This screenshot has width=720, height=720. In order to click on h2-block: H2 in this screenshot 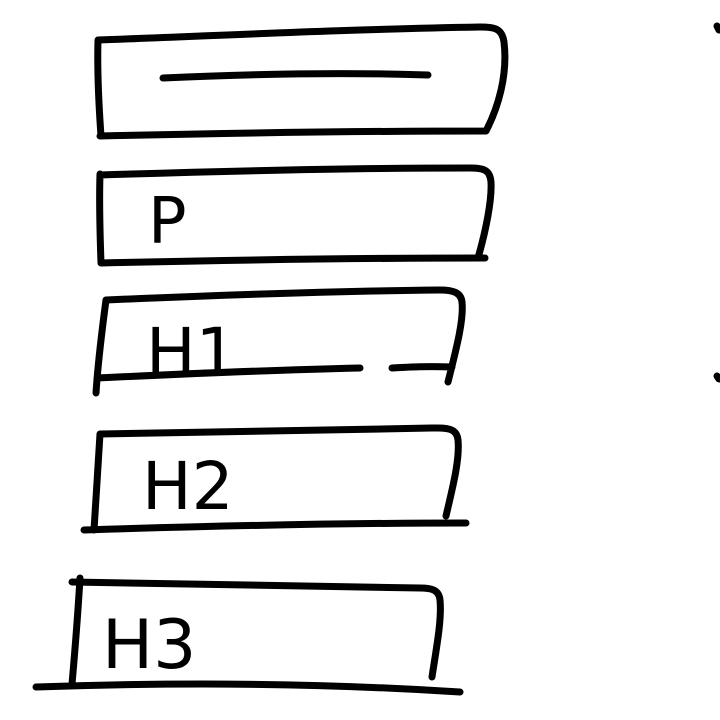, I will do `click(275, 479)`.